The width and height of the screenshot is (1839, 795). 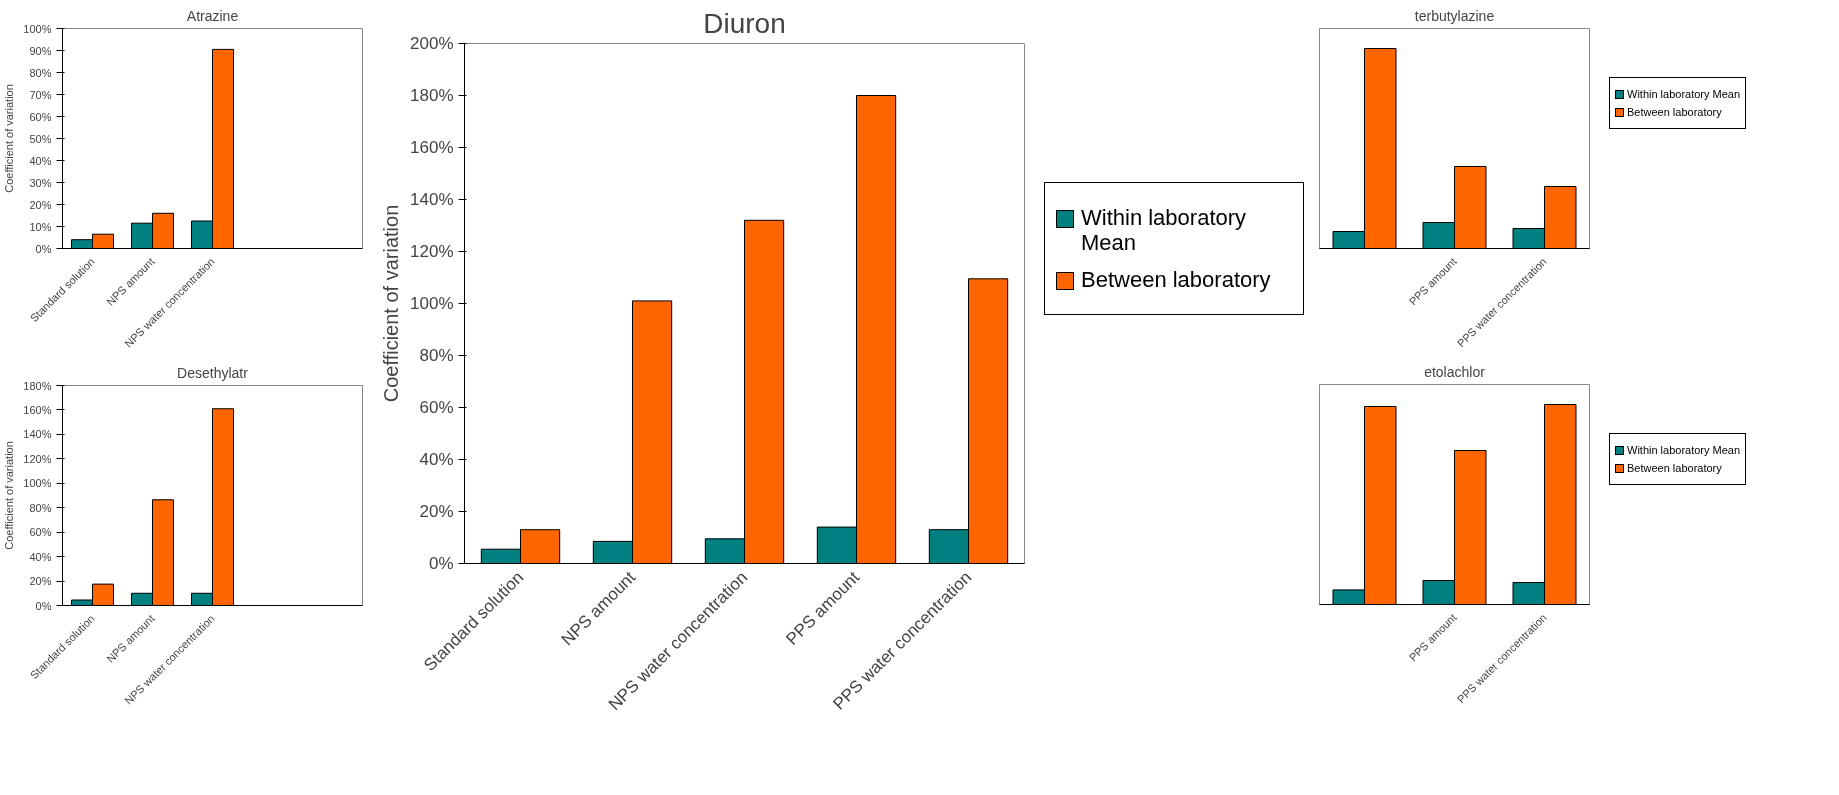 What do you see at coordinates (1454, 15) in the screenshot?
I see `chart-title: terbutylazine` at bounding box center [1454, 15].